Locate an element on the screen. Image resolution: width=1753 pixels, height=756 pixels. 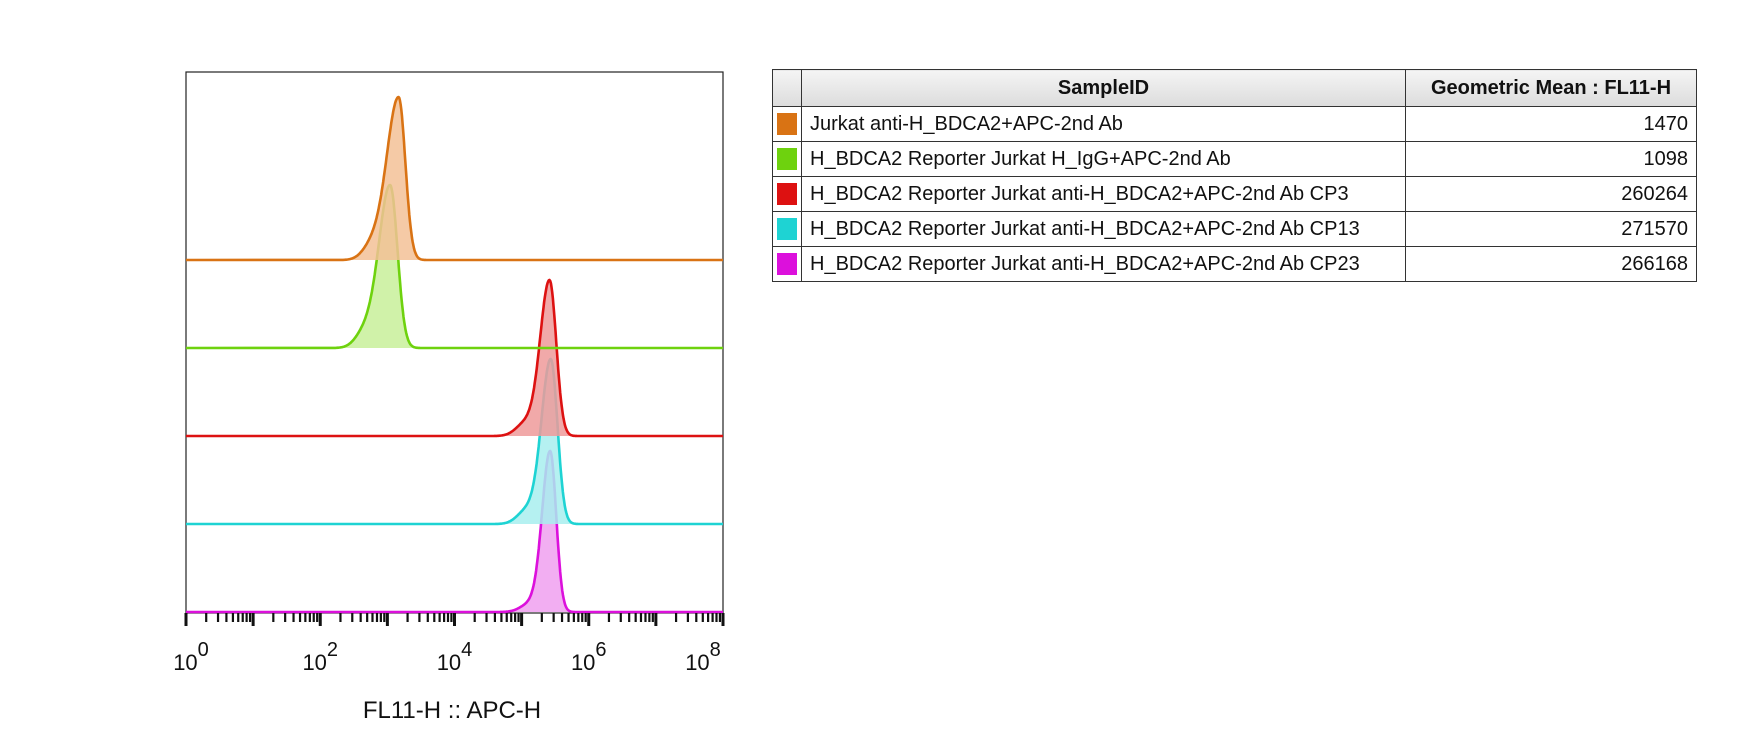
legend-geometric-mean: 271570 is located at coordinates (1551, 229).